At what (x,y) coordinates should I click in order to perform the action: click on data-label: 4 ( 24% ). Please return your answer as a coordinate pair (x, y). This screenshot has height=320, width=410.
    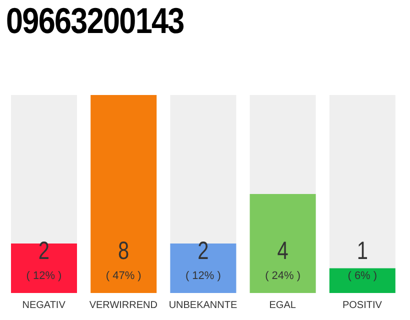
    Looking at the image, I should click on (283, 259).